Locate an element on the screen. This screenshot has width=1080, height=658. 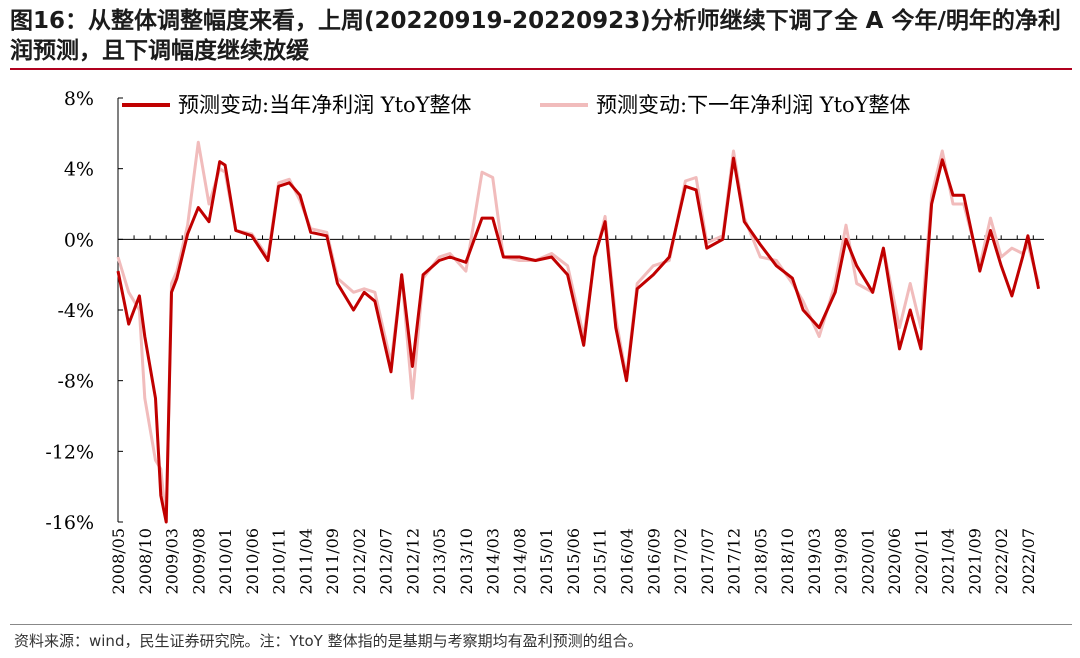
x-tick-label: 2019/08 is located at coordinates (841, 561).